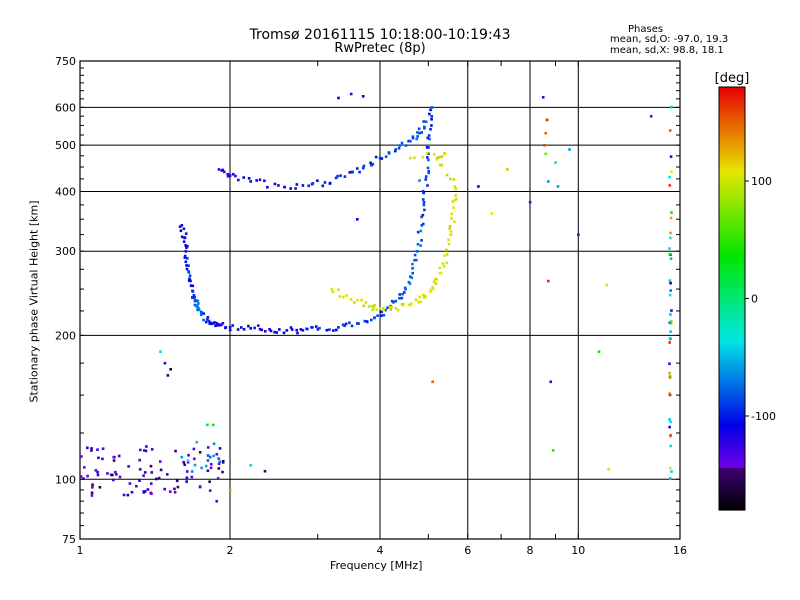 Image resolution: width=800 pixels, height=600 pixels. Describe the element at coordinates (467, 550) in the screenshot. I see `x-tick-label: 6` at that location.